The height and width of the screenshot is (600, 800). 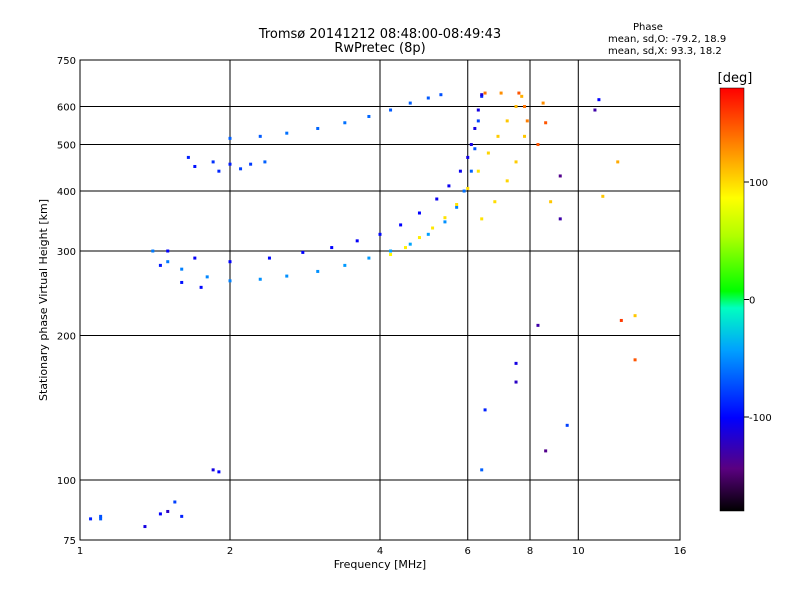 I want to click on x-tick-label: 16, so click(x=680, y=551).